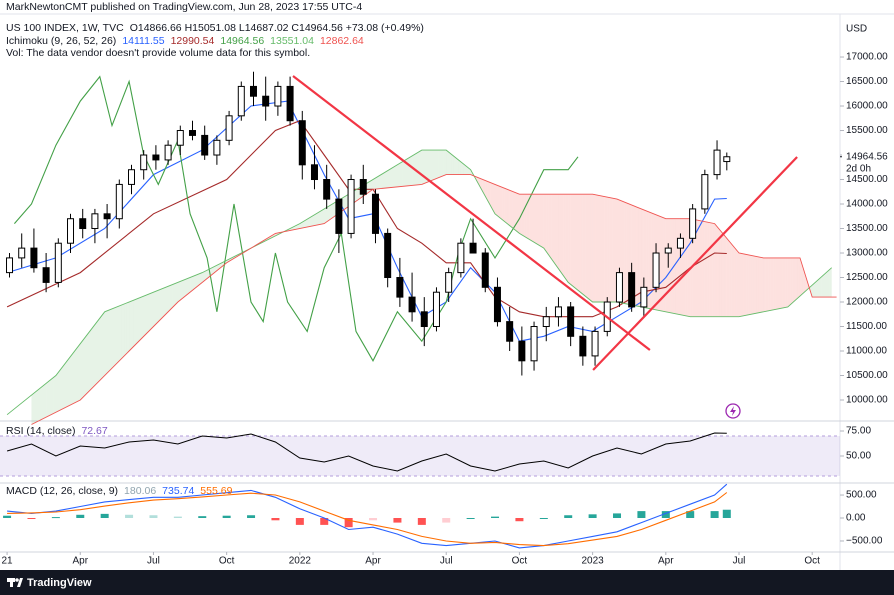  Describe the element at coordinates (867, 400) in the screenshot. I see `y-tick-label: 10000.00` at that location.